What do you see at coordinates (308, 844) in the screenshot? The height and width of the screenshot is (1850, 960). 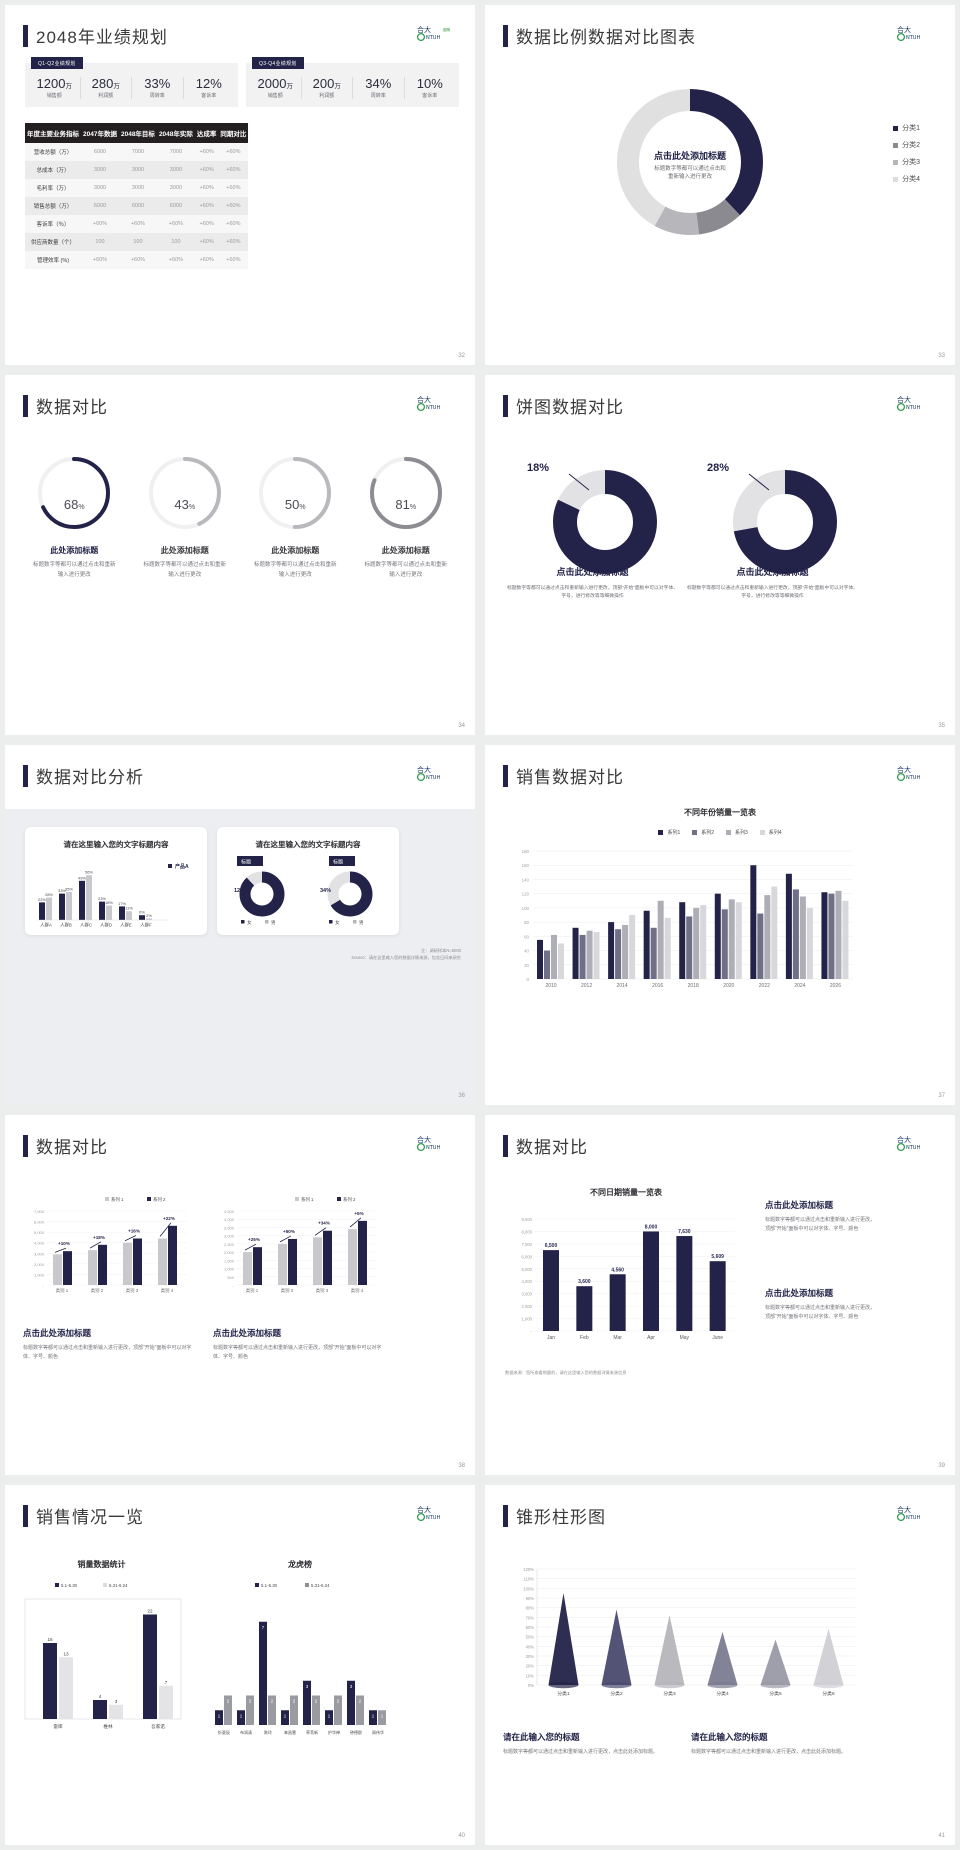 I see `card-title: 请在这里输入您的文字标题内容` at bounding box center [308, 844].